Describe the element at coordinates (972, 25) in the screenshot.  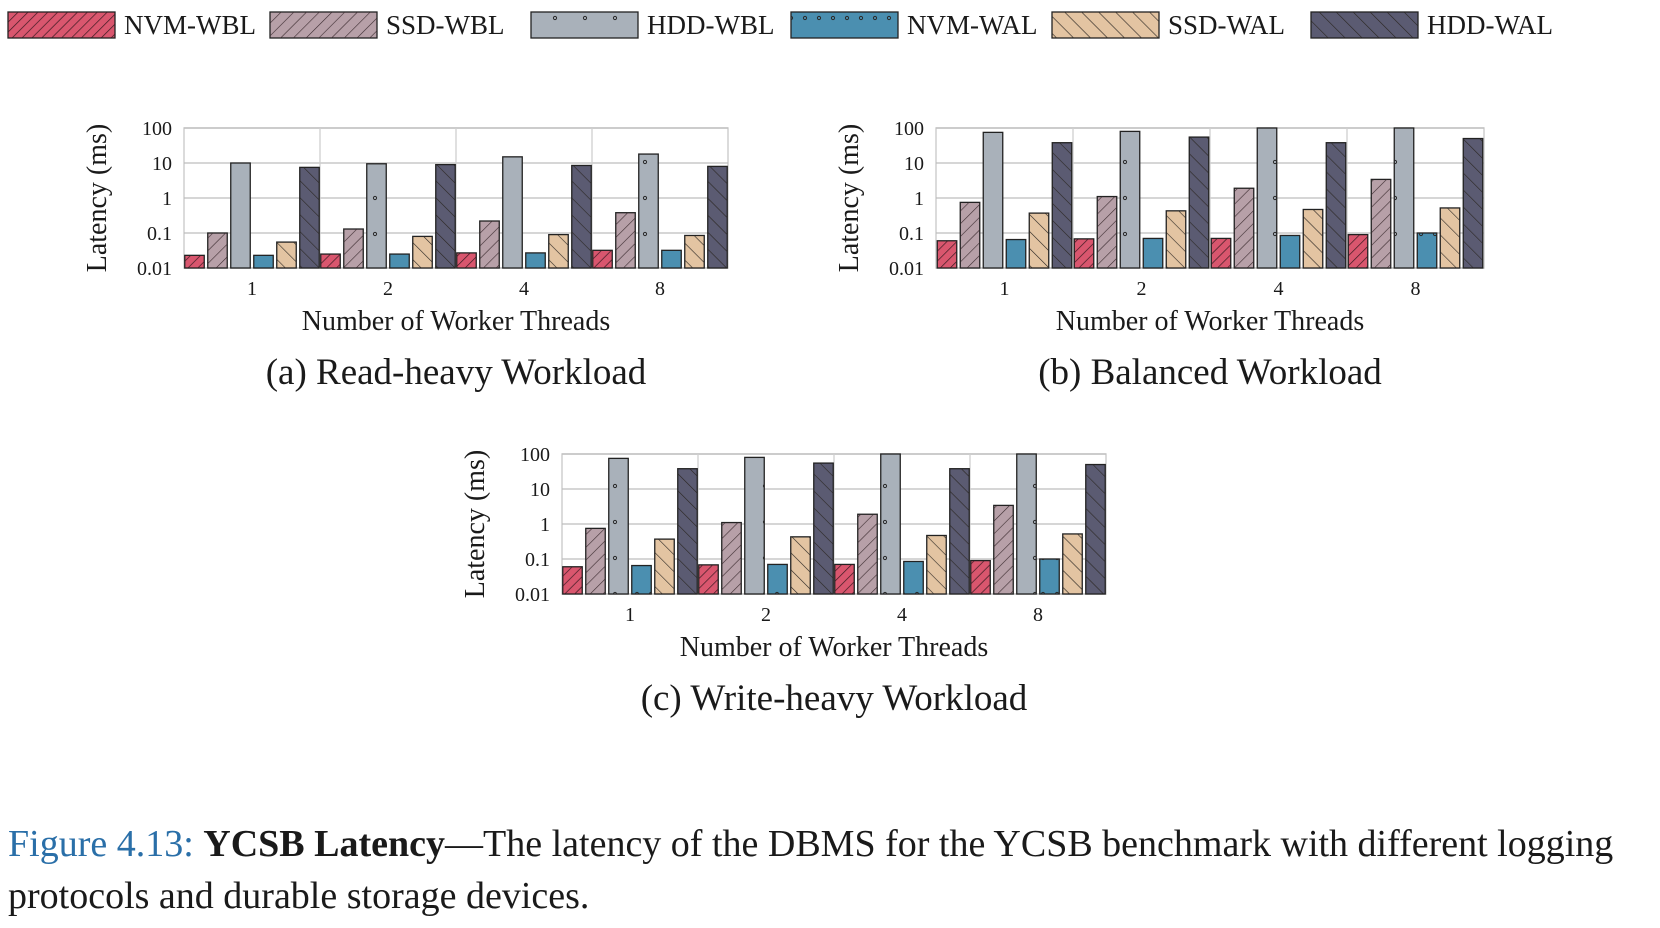
I see `legend-label-nvm-wal: NVM-WAL` at that location.